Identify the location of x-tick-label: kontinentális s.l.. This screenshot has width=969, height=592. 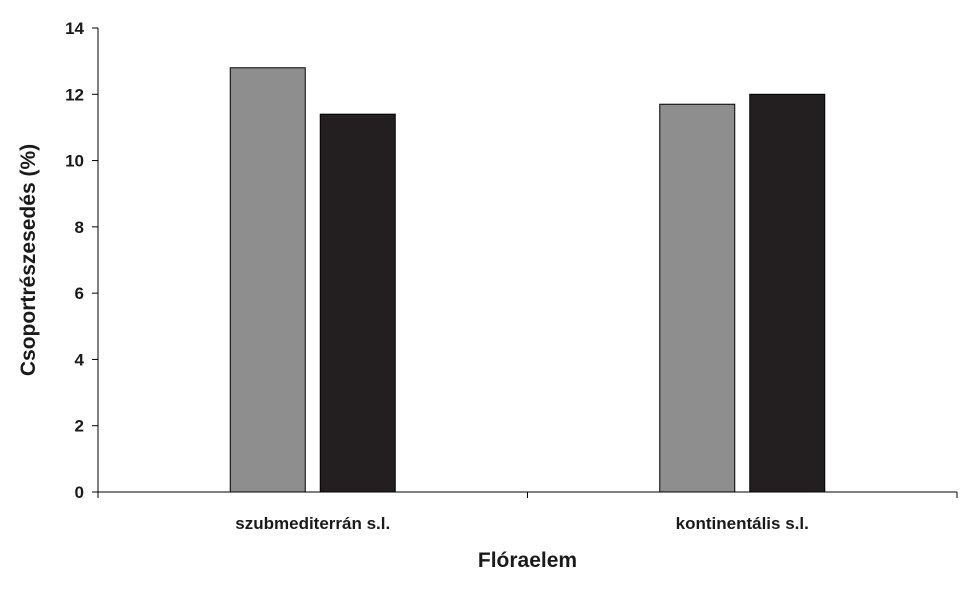
(742, 523).